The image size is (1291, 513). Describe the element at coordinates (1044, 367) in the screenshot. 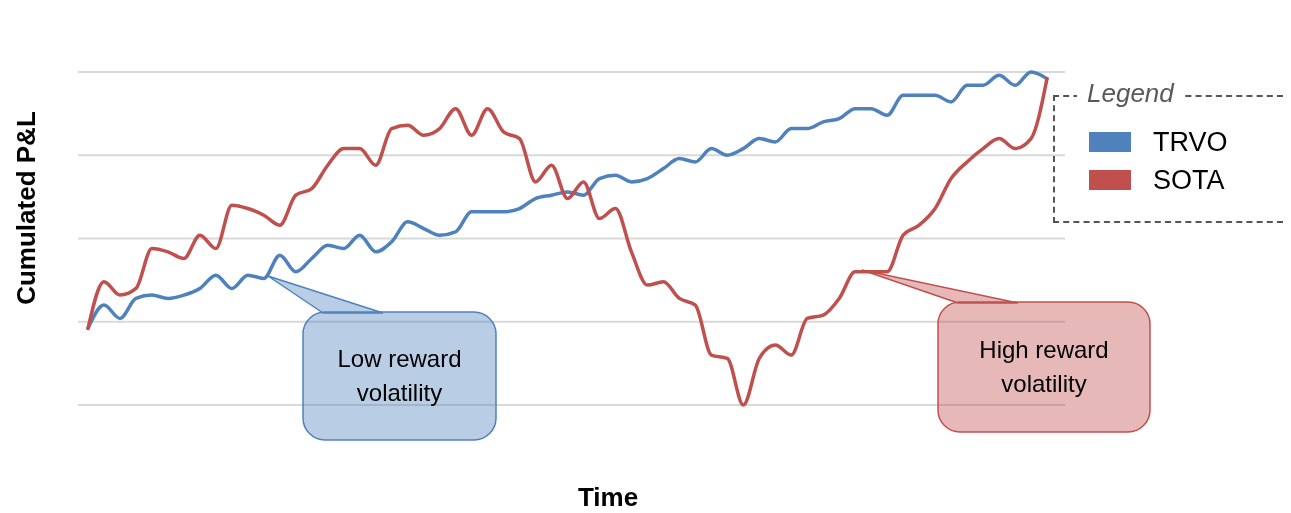

I see `annotation: High reward volatility` at that location.